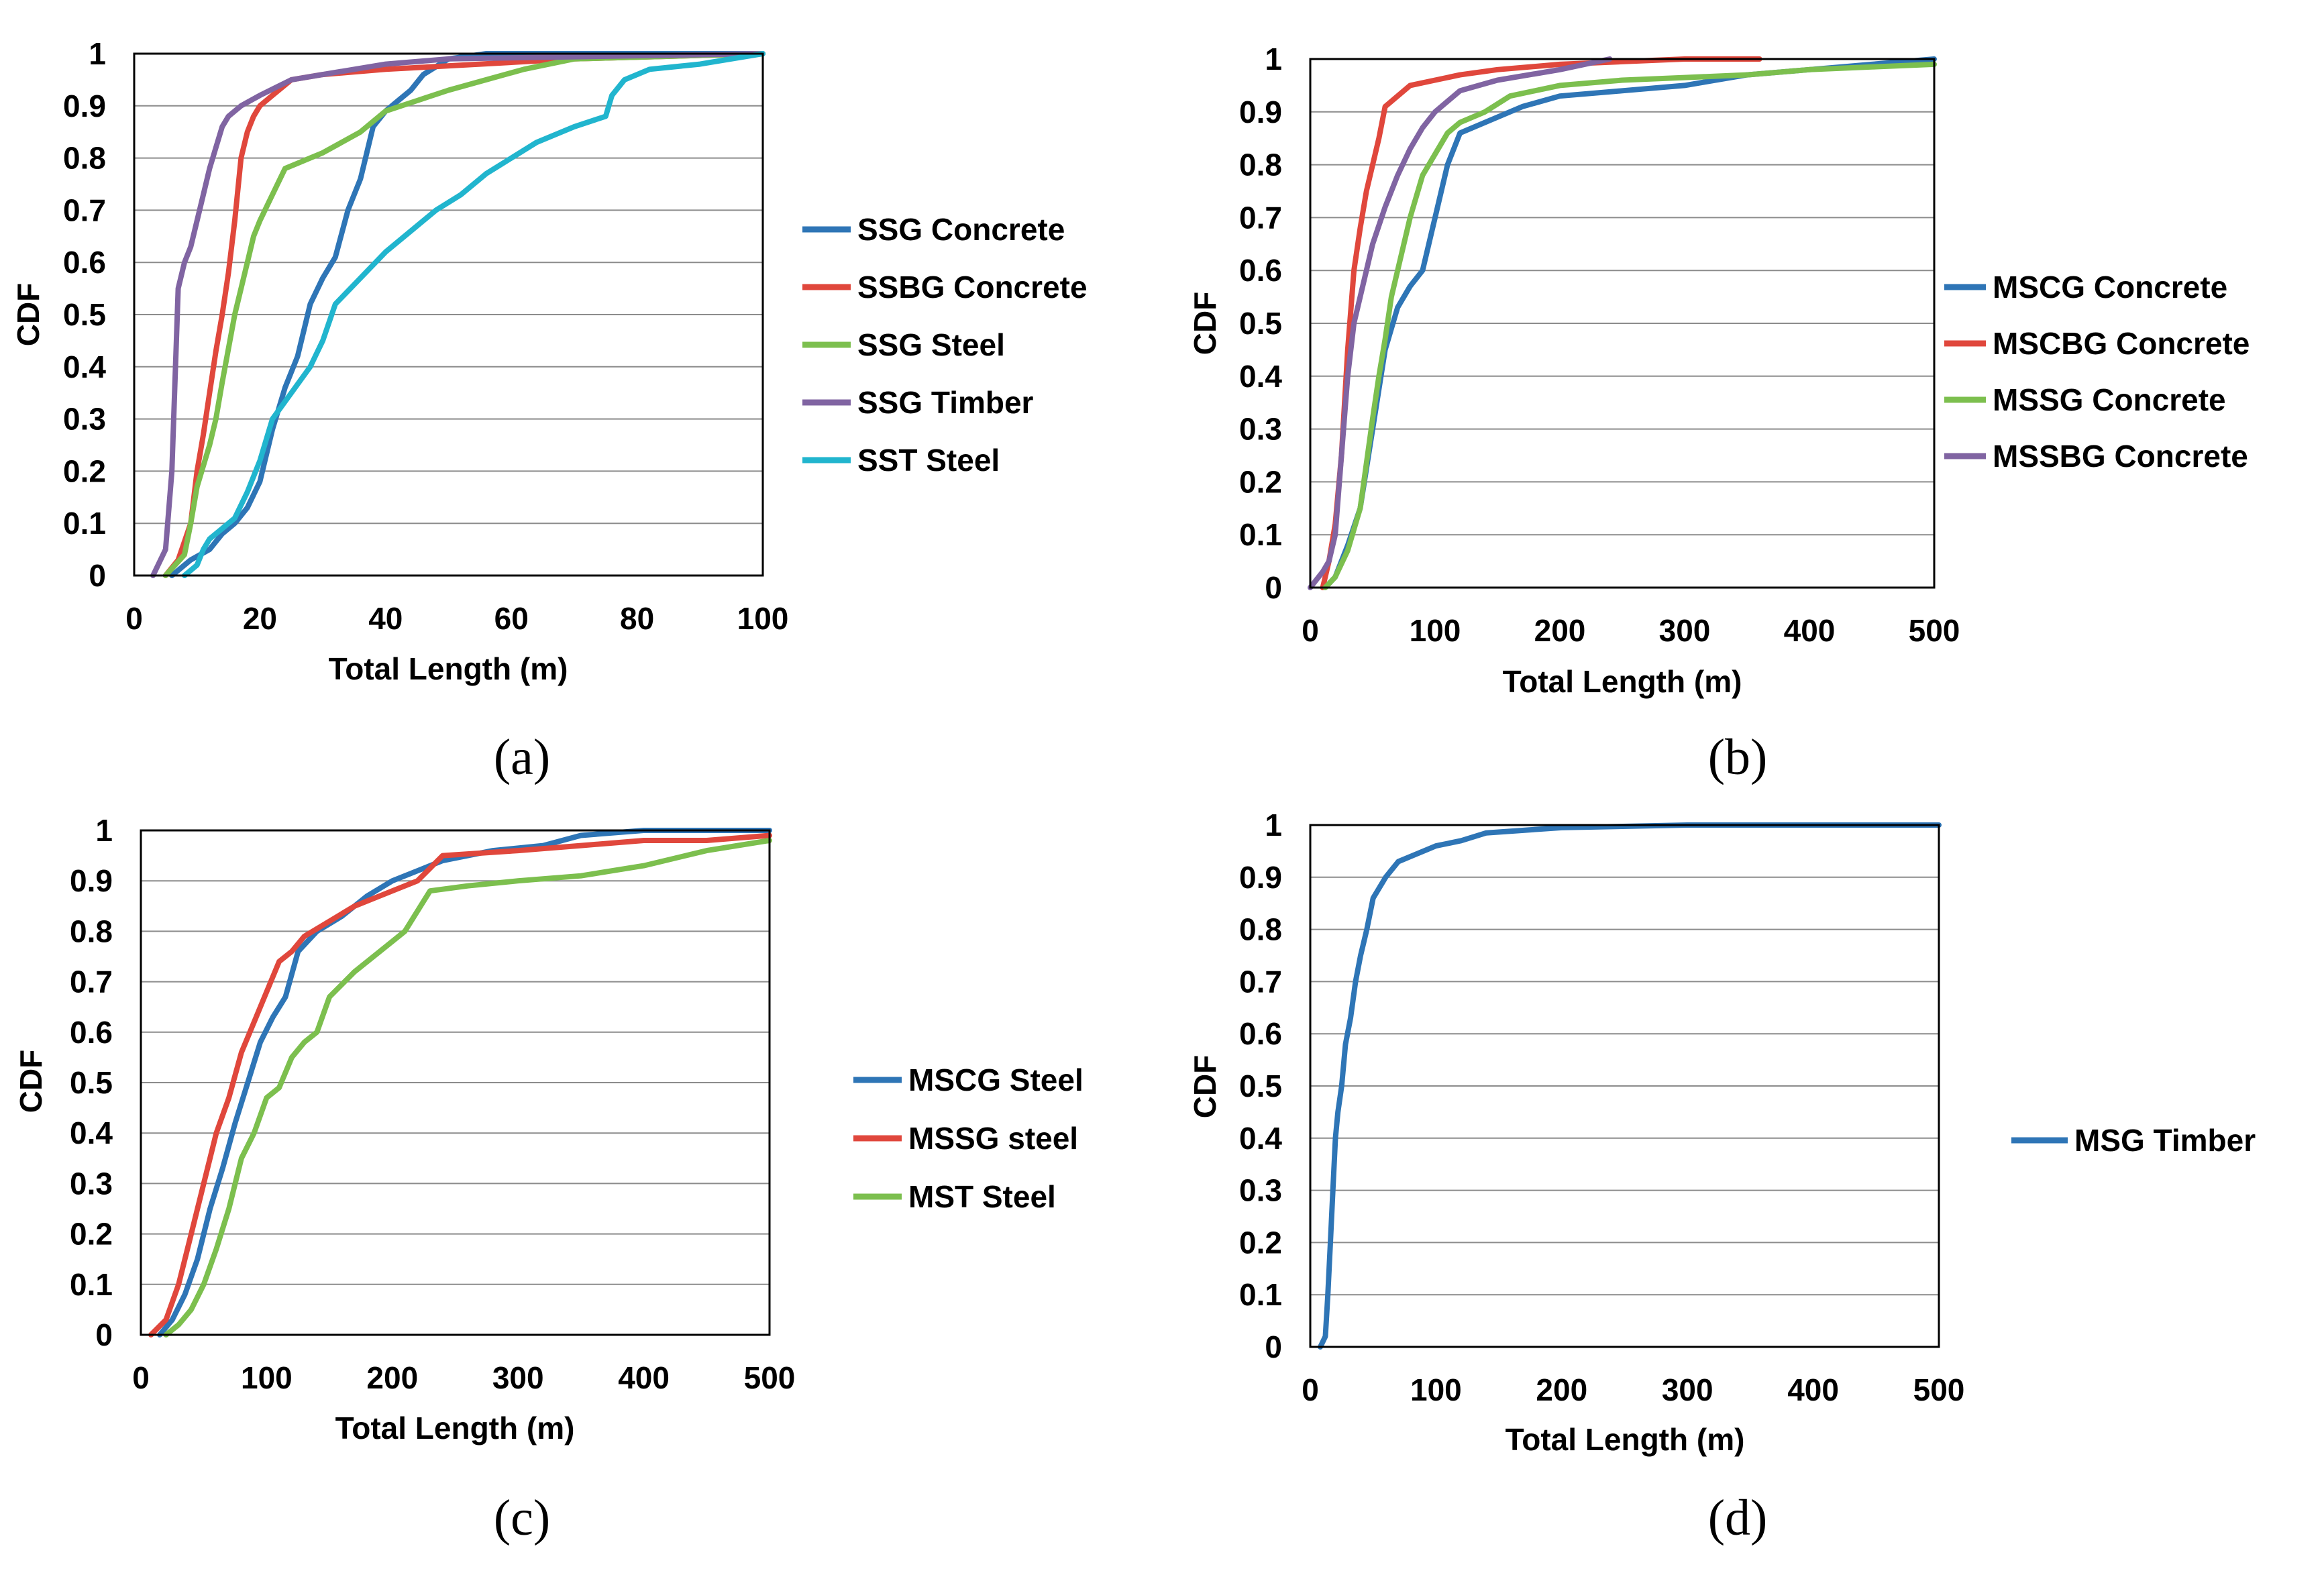 The height and width of the screenshot is (1583, 2324). I want to click on legend-label-mscbg-concrete: MSCBG Concrete, so click(2121, 343).